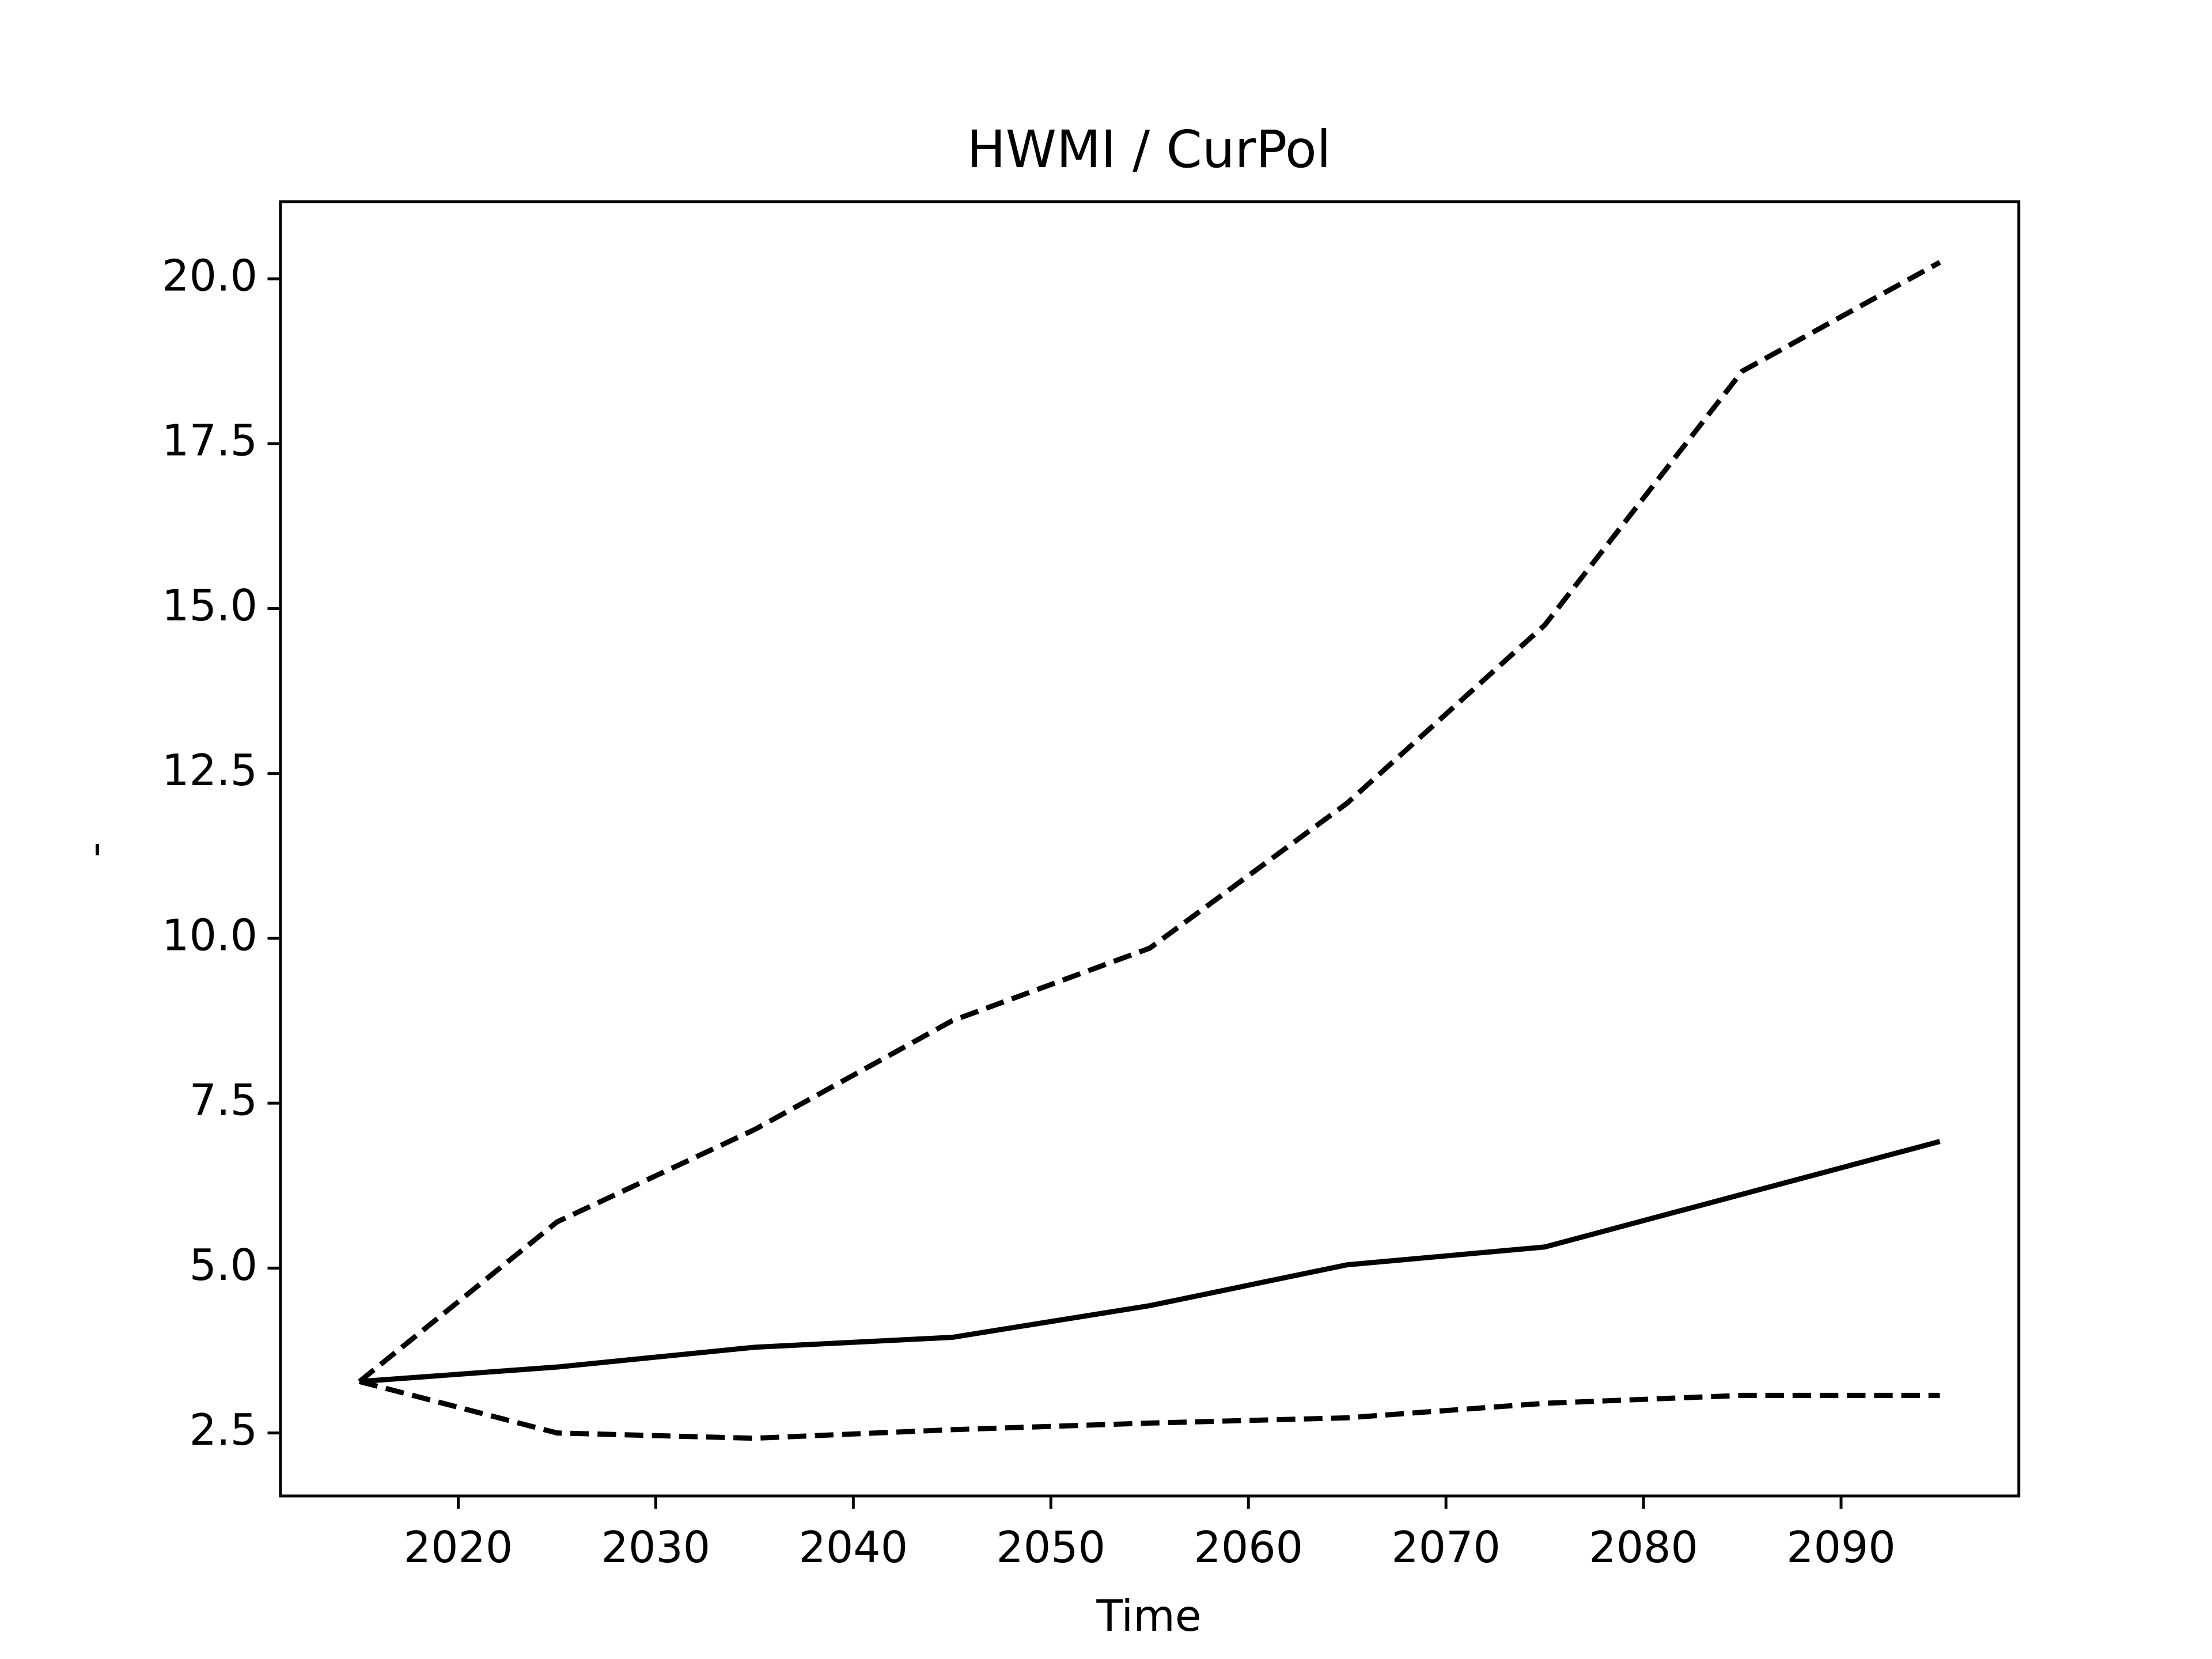 The height and width of the screenshot is (1659, 2212). What do you see at coordinates (209, 606) in the screenshot?
I see `y-tick-label: 15.0` at bounding box center [209, 606].